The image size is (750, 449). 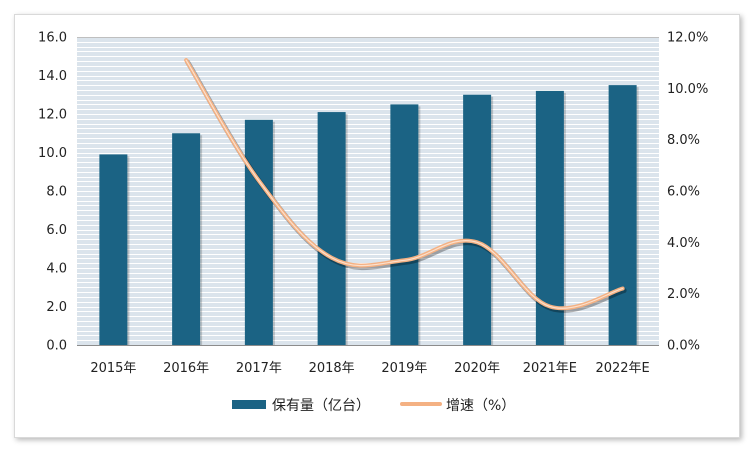 I want to click on left-tick-label: 10.0, so click(x=52, y=153).